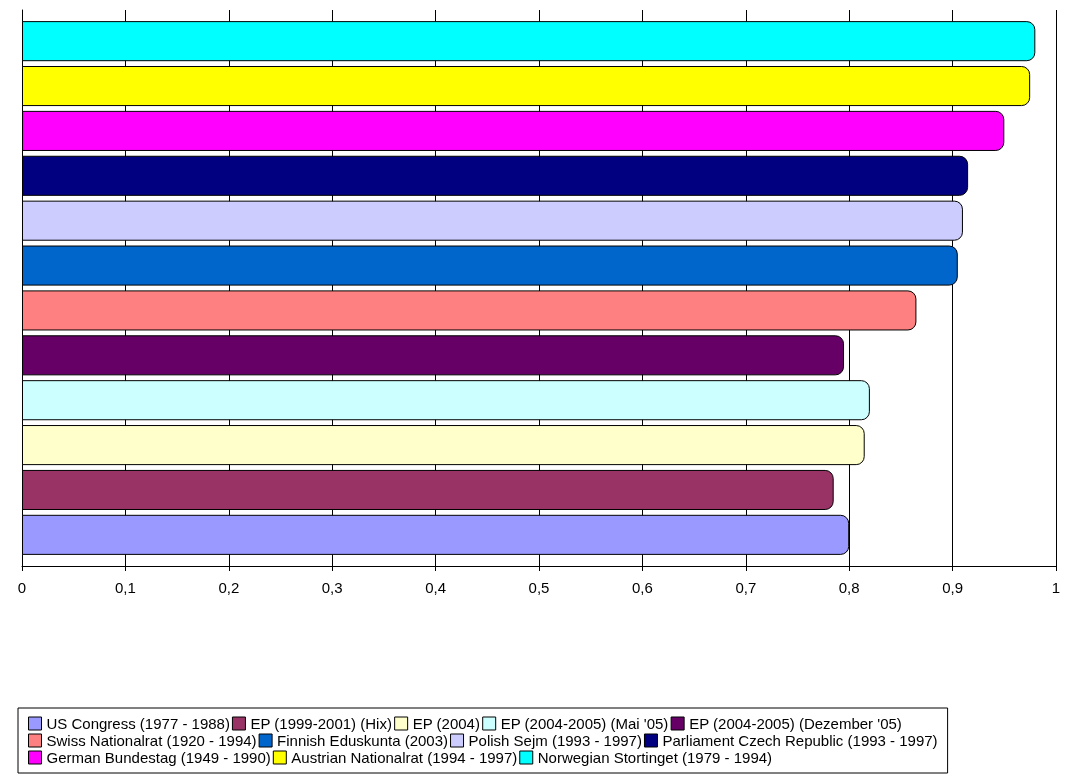 The image size is (1084, 781). I want to click on x-tick-label: 0,9, so click(953, 587).